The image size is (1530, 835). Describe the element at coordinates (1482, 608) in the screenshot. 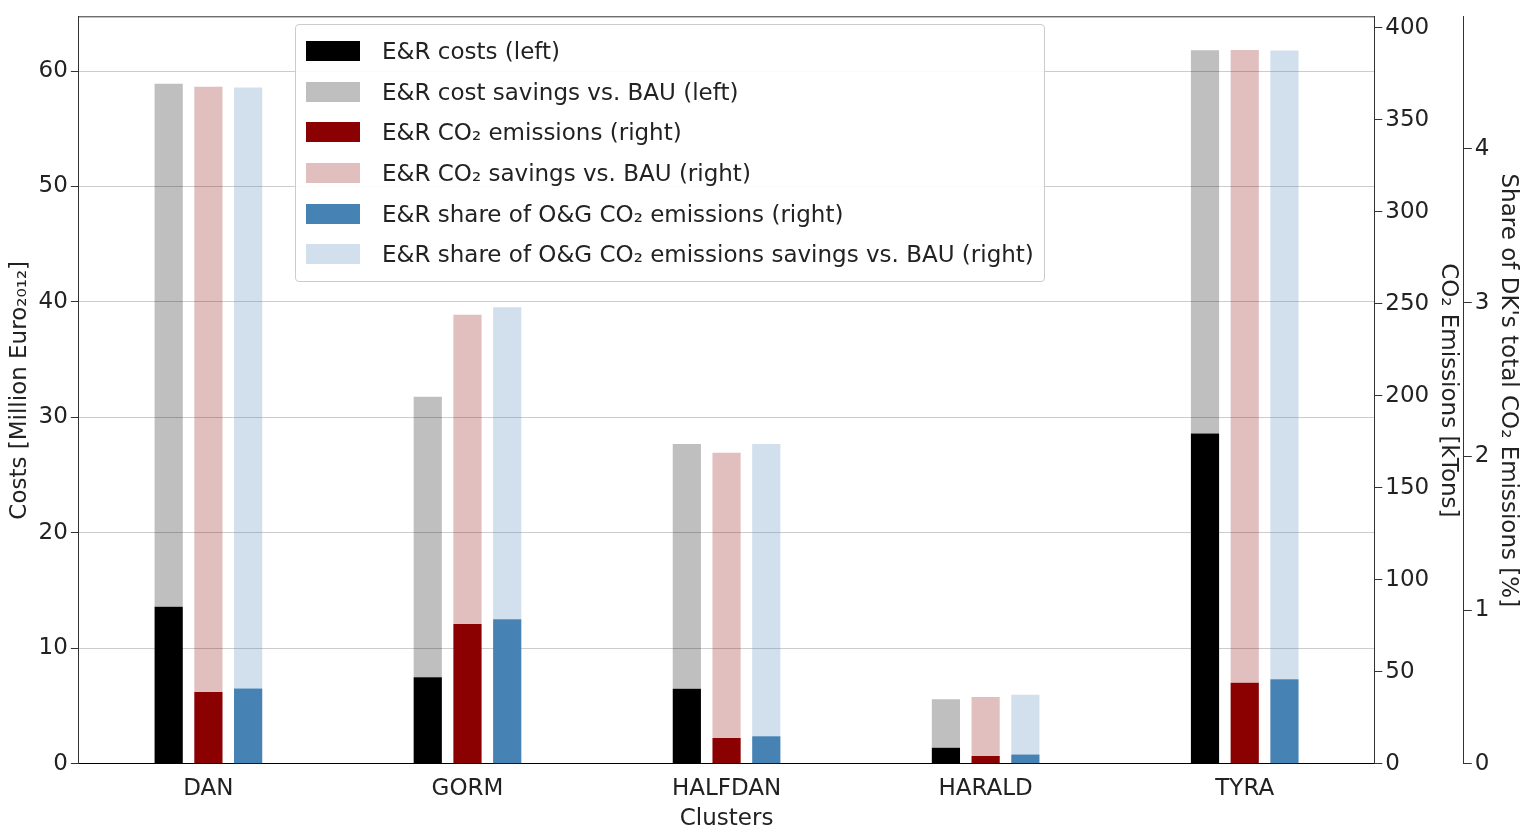

I see `y3-tick-label: 1` at that location.